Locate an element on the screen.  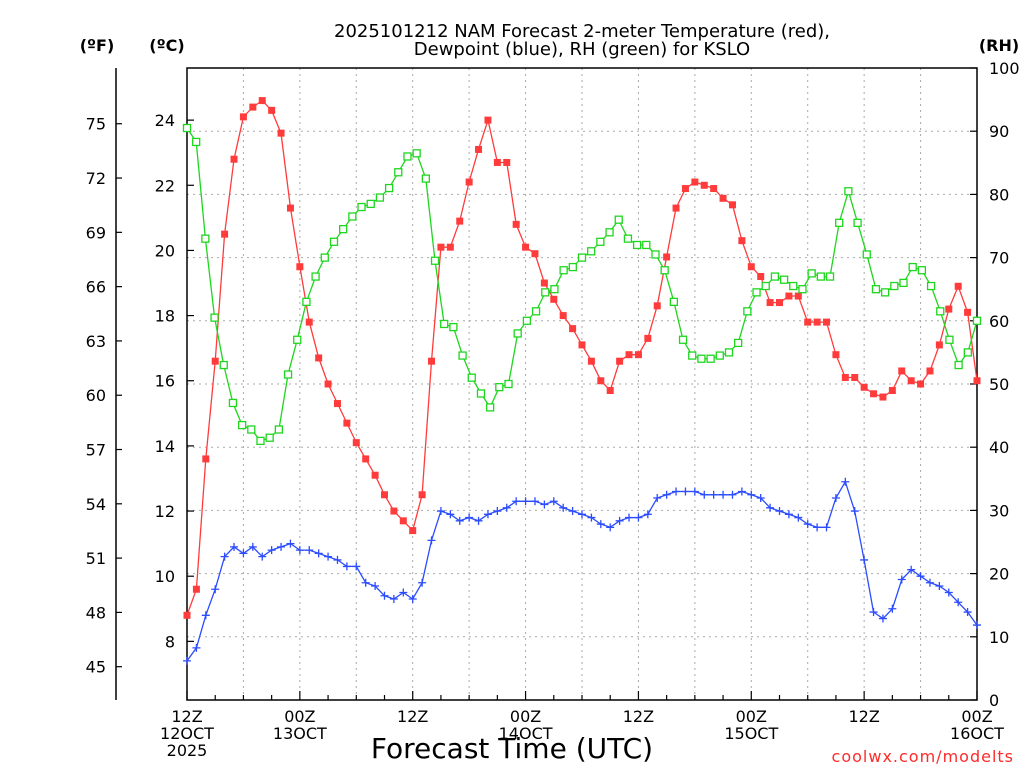
x-tick-label: 15OCT is located at coordinates (751, 733).